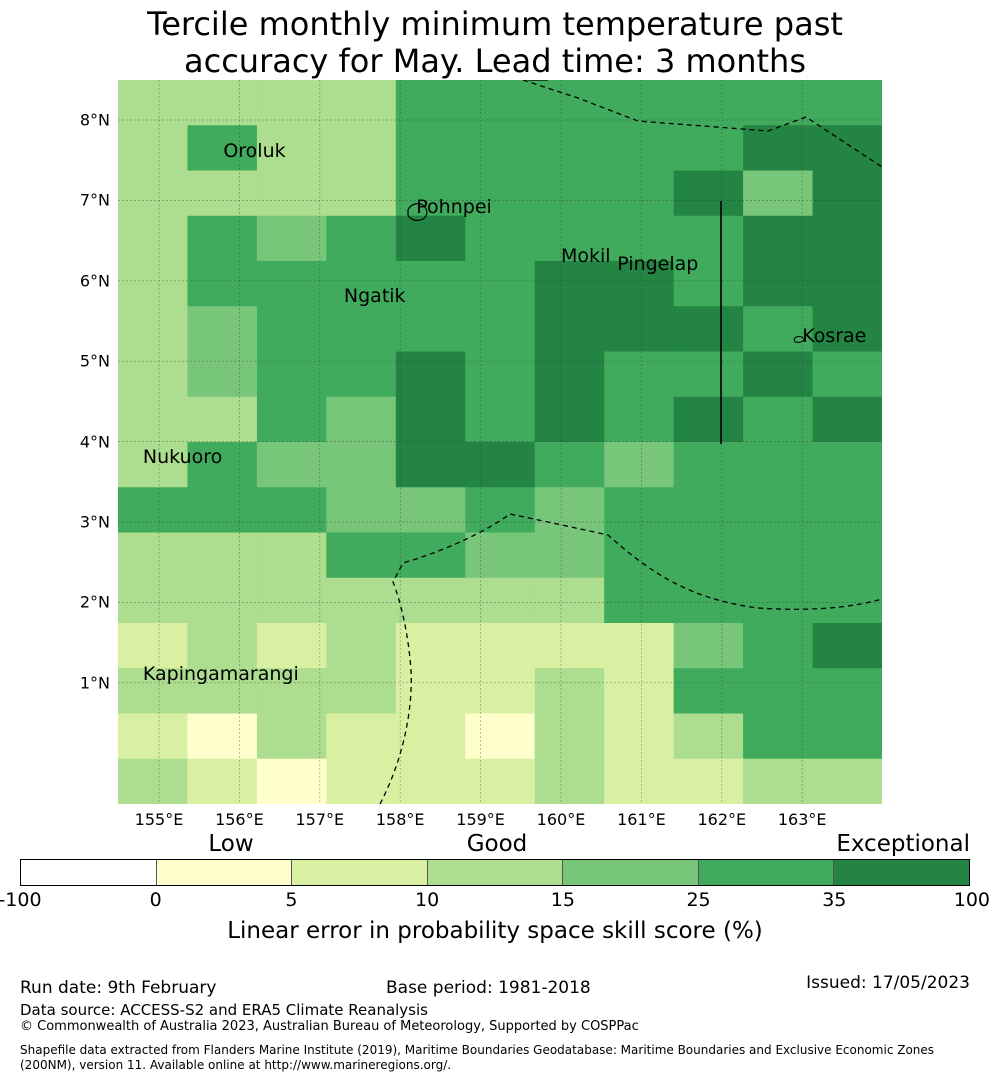 The height and width of the screenshot is (1080, 990). I want to click on longitude-label: 157°E, so click(320, 819).